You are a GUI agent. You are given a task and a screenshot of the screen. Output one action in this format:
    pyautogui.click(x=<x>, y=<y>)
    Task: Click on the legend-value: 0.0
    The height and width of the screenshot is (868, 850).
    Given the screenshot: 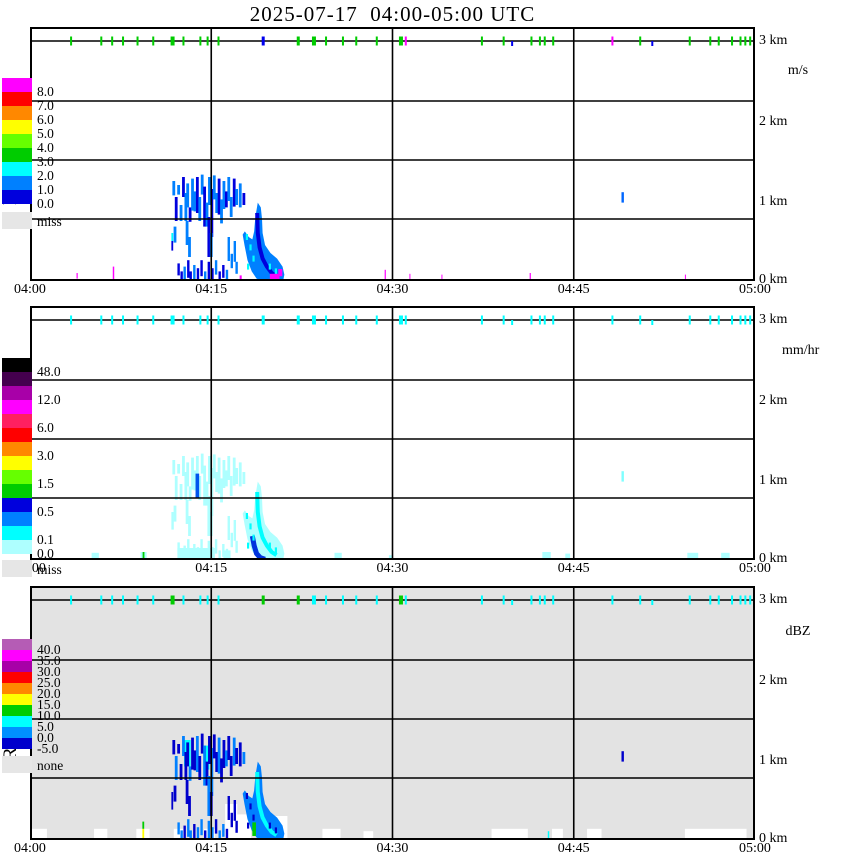 What is the action you would take?
    pyautogui.click(x=45, y=553)
    